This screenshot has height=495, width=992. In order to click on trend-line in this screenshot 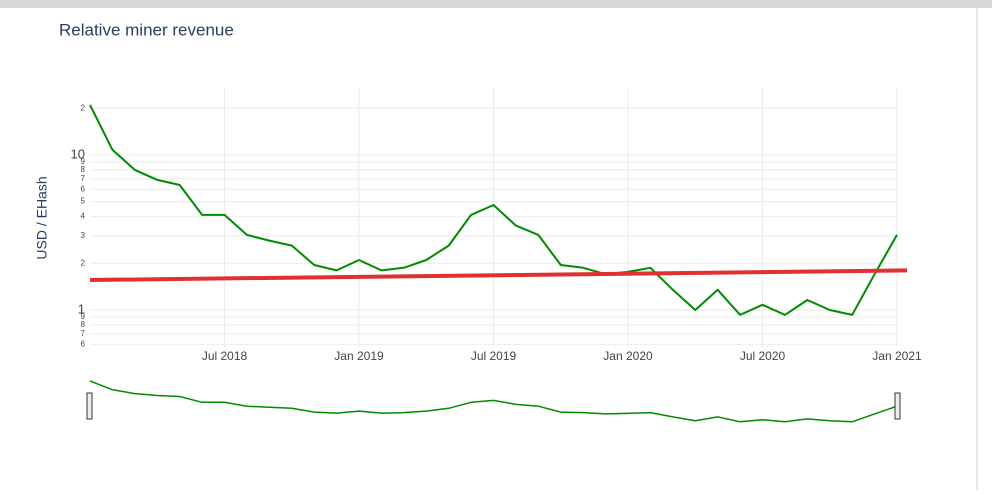, I will do `click(498, 275)`.